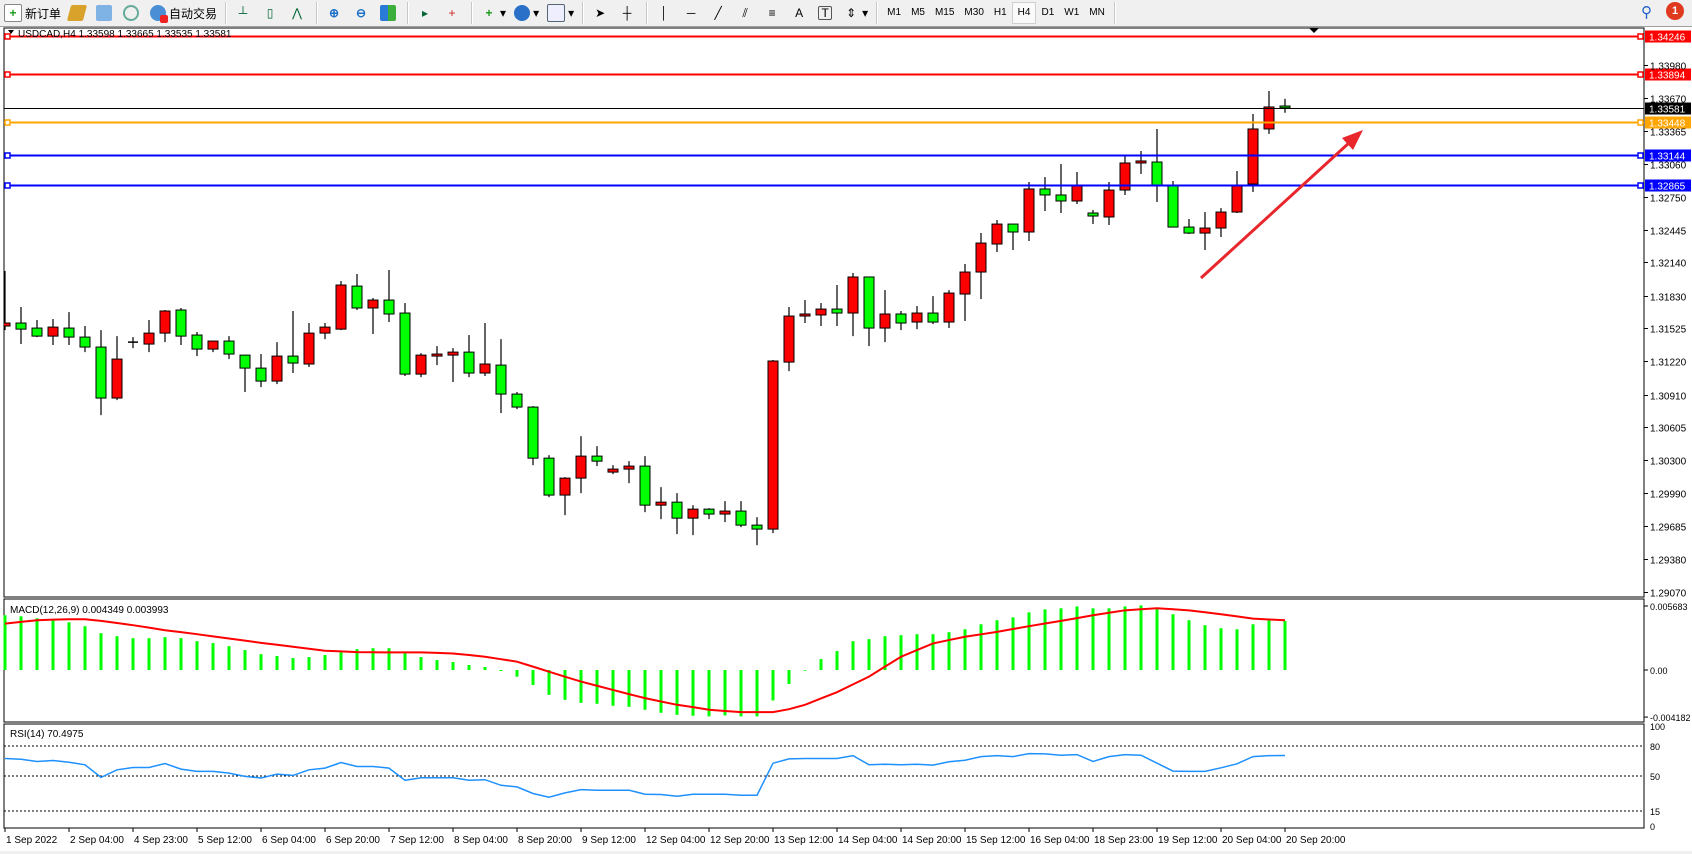 Image resolution: width=1692 pixels, height=854 pixels. I want to click on period-m5: M5, so click(918, 12).